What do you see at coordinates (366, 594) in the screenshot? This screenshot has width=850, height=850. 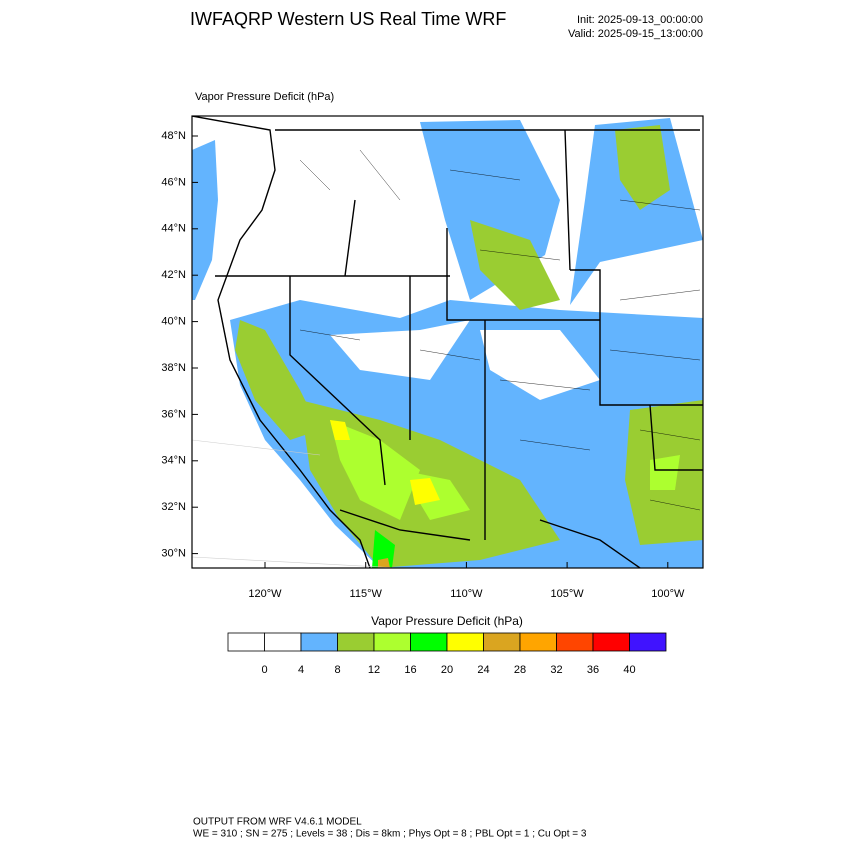 I see `lon-label: 115°W` at bounding box center [366, 594].